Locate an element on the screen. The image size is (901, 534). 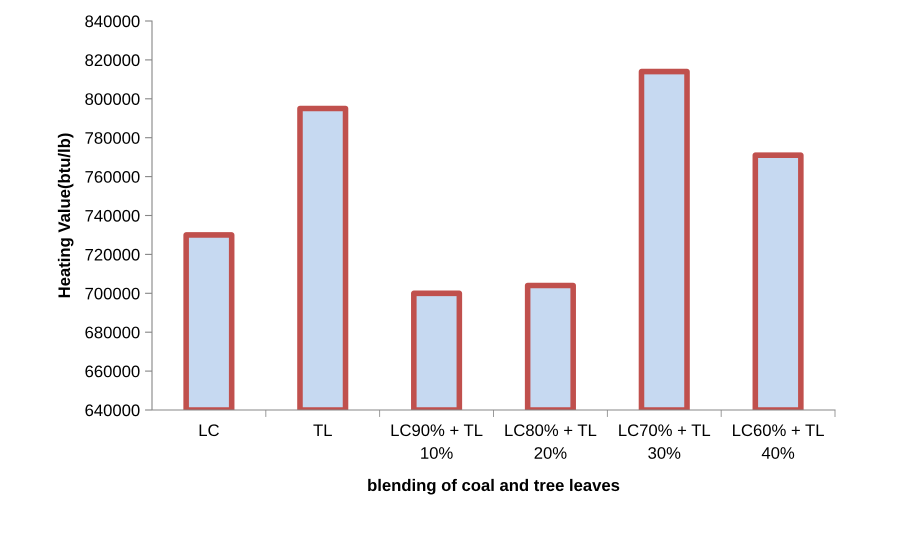
y-tick-label: 640000 is located at coordinates (112, 410).